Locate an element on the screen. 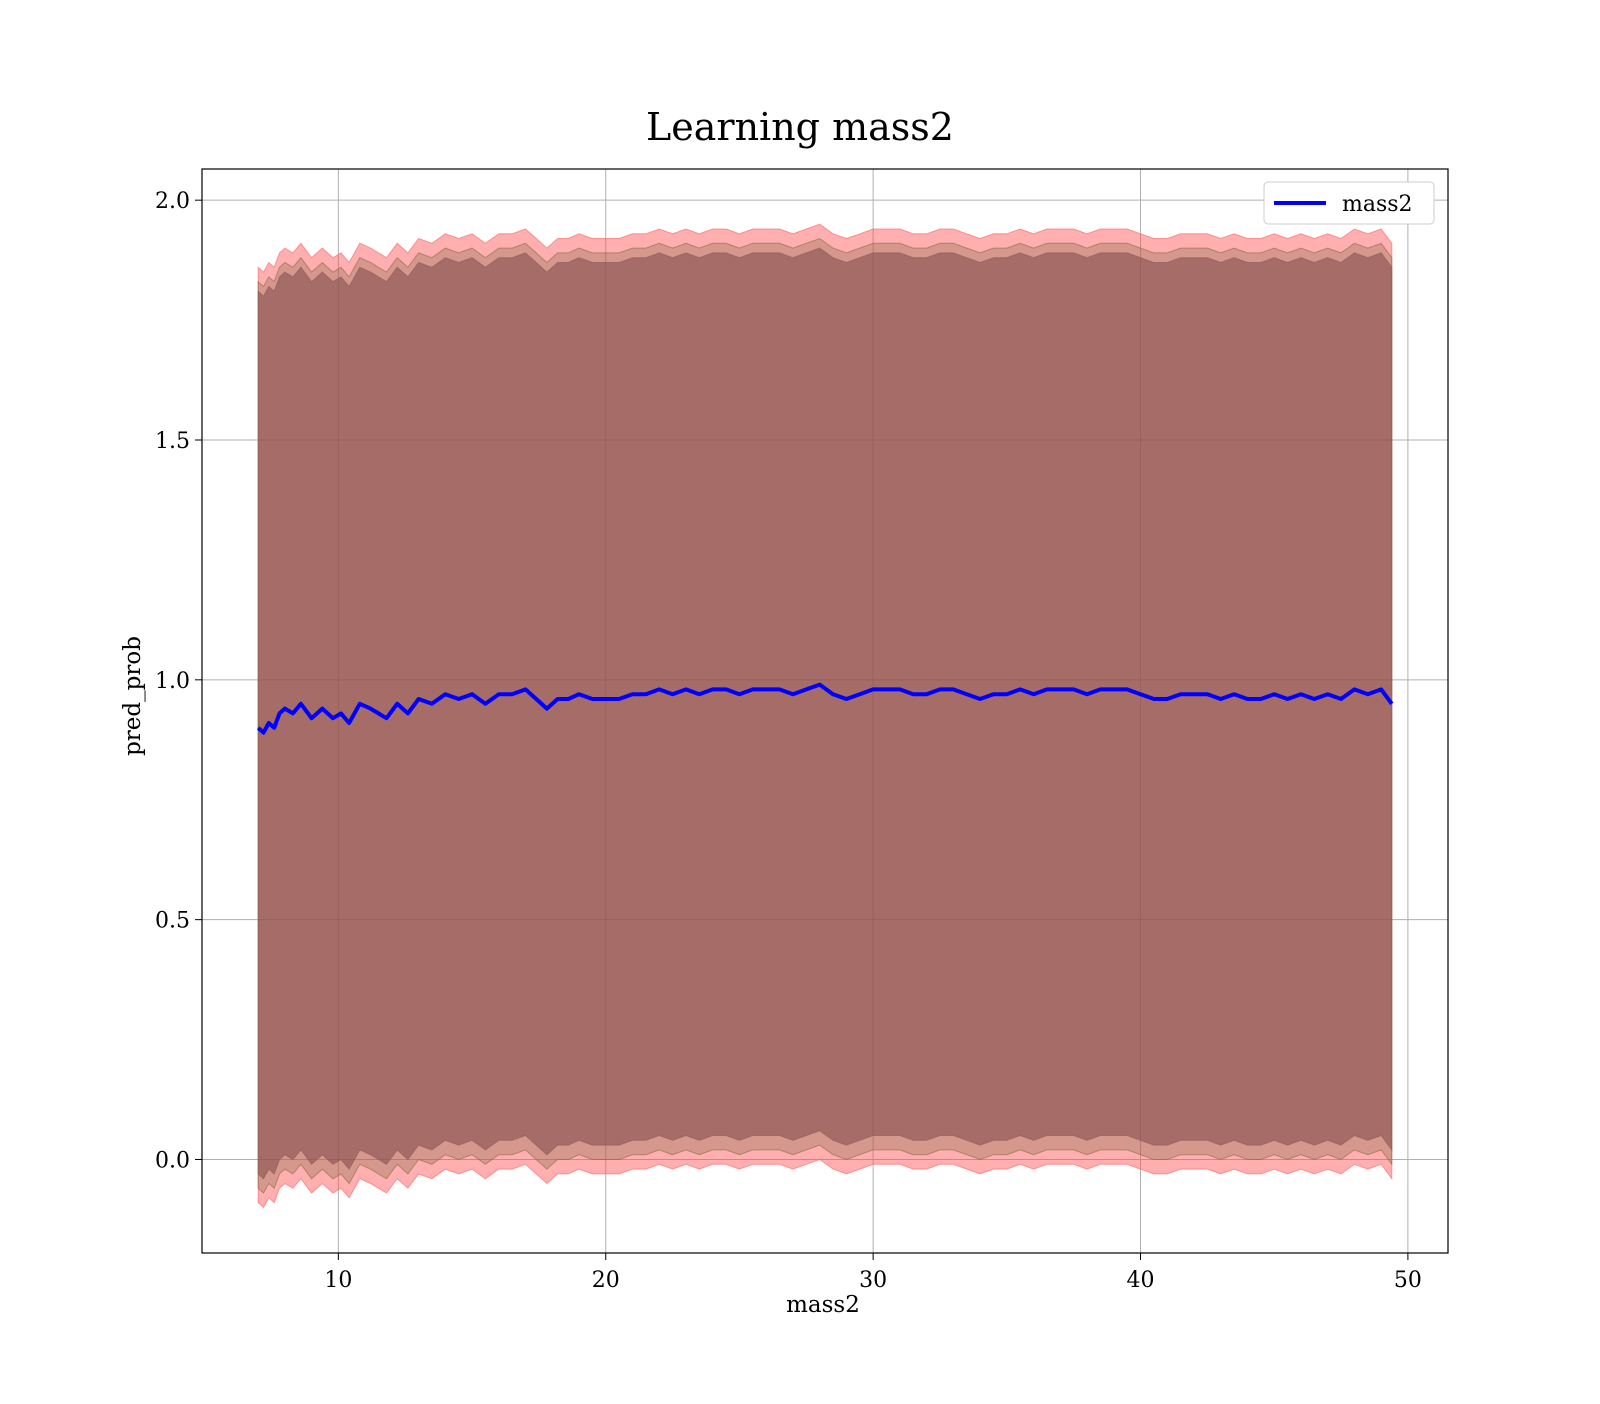 Image resolution: width=1600 pixels, height=1404 pixels. y-axis-label: pred_prob is located at coordinates (133, 696).